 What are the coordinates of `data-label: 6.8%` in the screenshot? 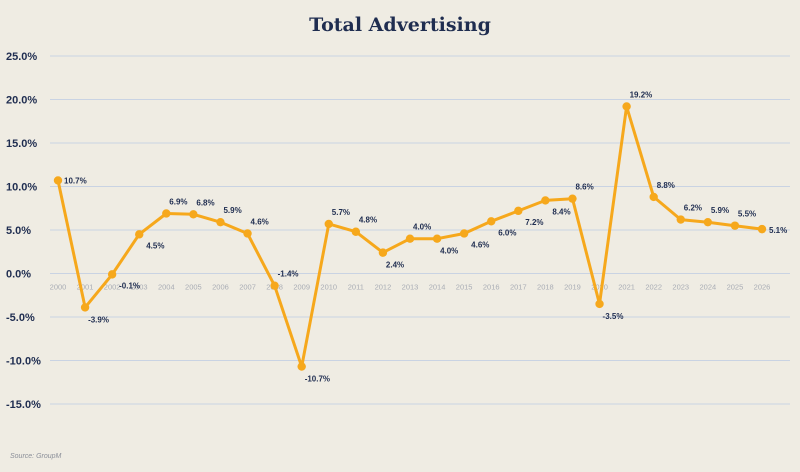 It's located at (205, 202).